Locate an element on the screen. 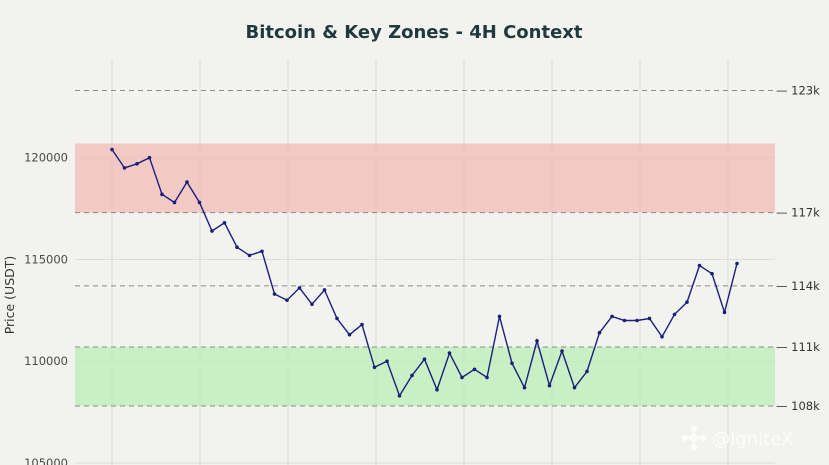  y-tick-label: 120000 is located at coordinates (46, 158).